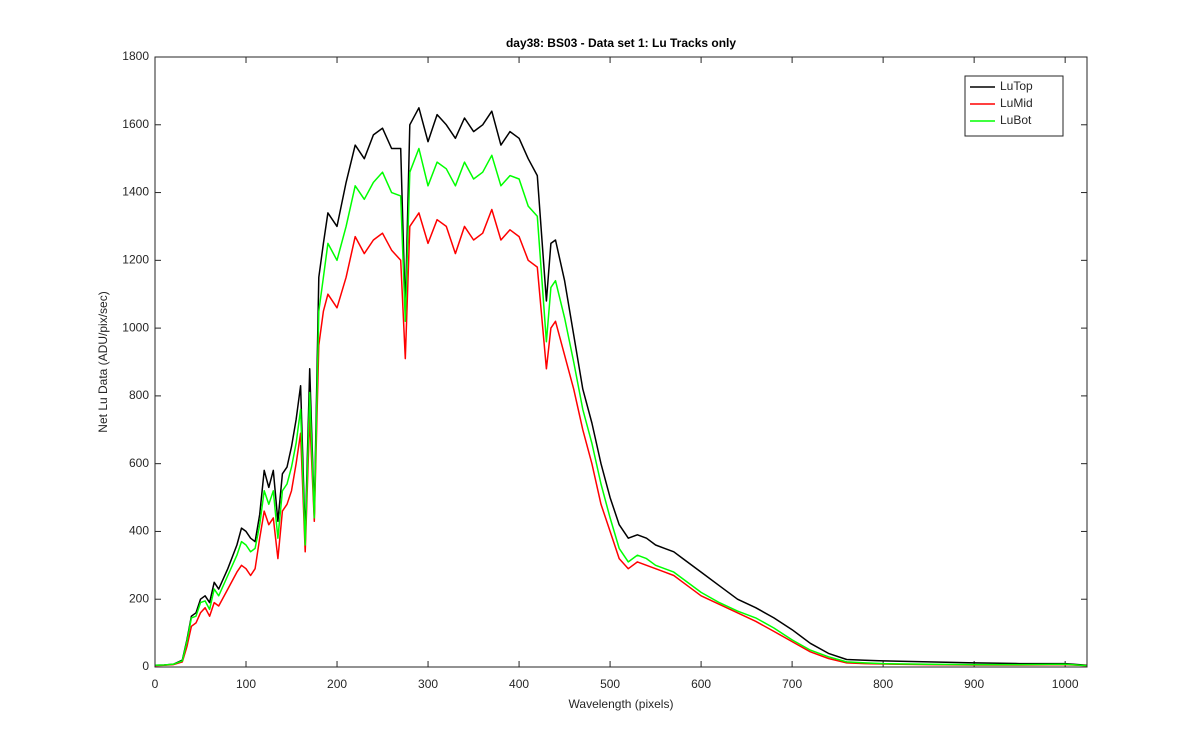 This screenshot has width=1200, height=750. What do you see at coordinates (135, 124) in the screenshot?
I see `y-tick-label: 1600` at bounding box center [135, 124].